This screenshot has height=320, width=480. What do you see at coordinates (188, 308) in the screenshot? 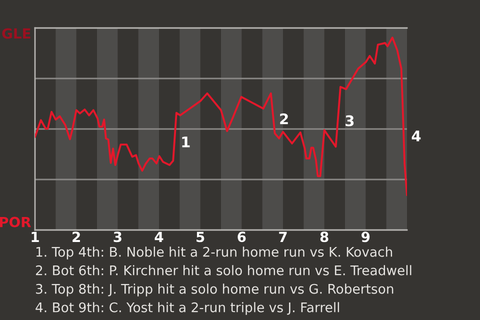
I see `text: 4. Bot 9th: C. Yost hit a 2-run triple vs J. Farrell` at bounding box center [188, 308].